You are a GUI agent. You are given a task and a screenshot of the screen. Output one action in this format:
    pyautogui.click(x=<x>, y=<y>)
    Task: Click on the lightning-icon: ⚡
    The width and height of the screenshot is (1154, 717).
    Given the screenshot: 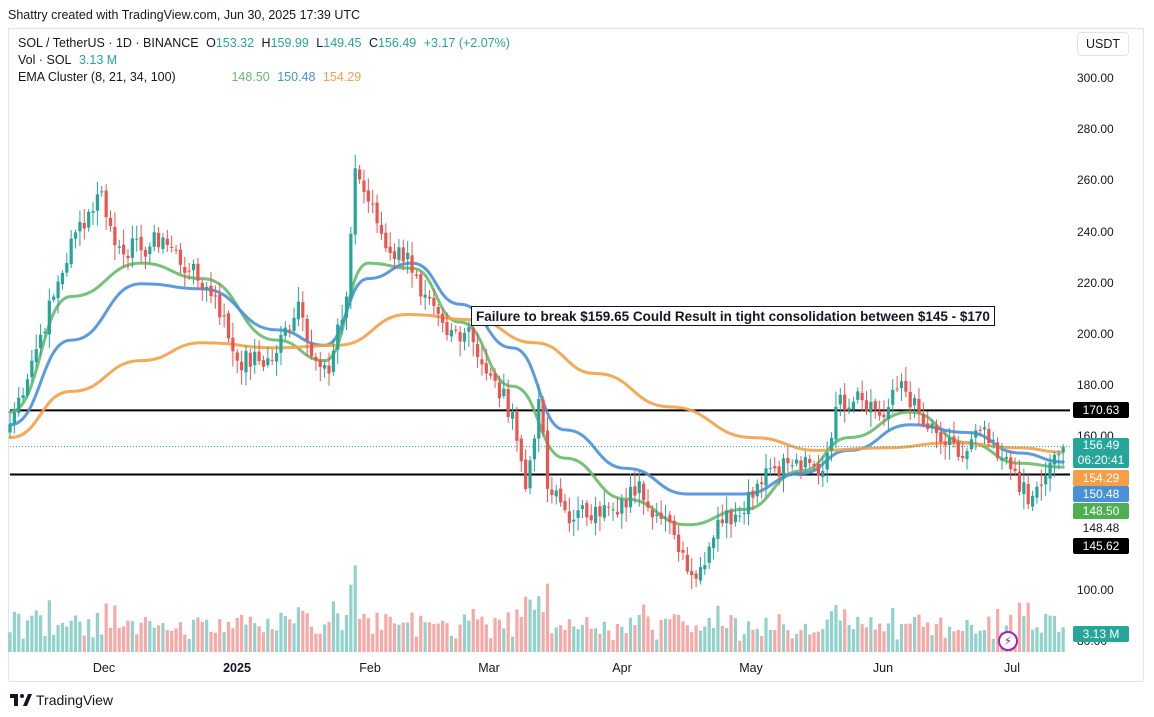 What is the action you would take?
    pyautogui.click(x=1008, y=641)
    